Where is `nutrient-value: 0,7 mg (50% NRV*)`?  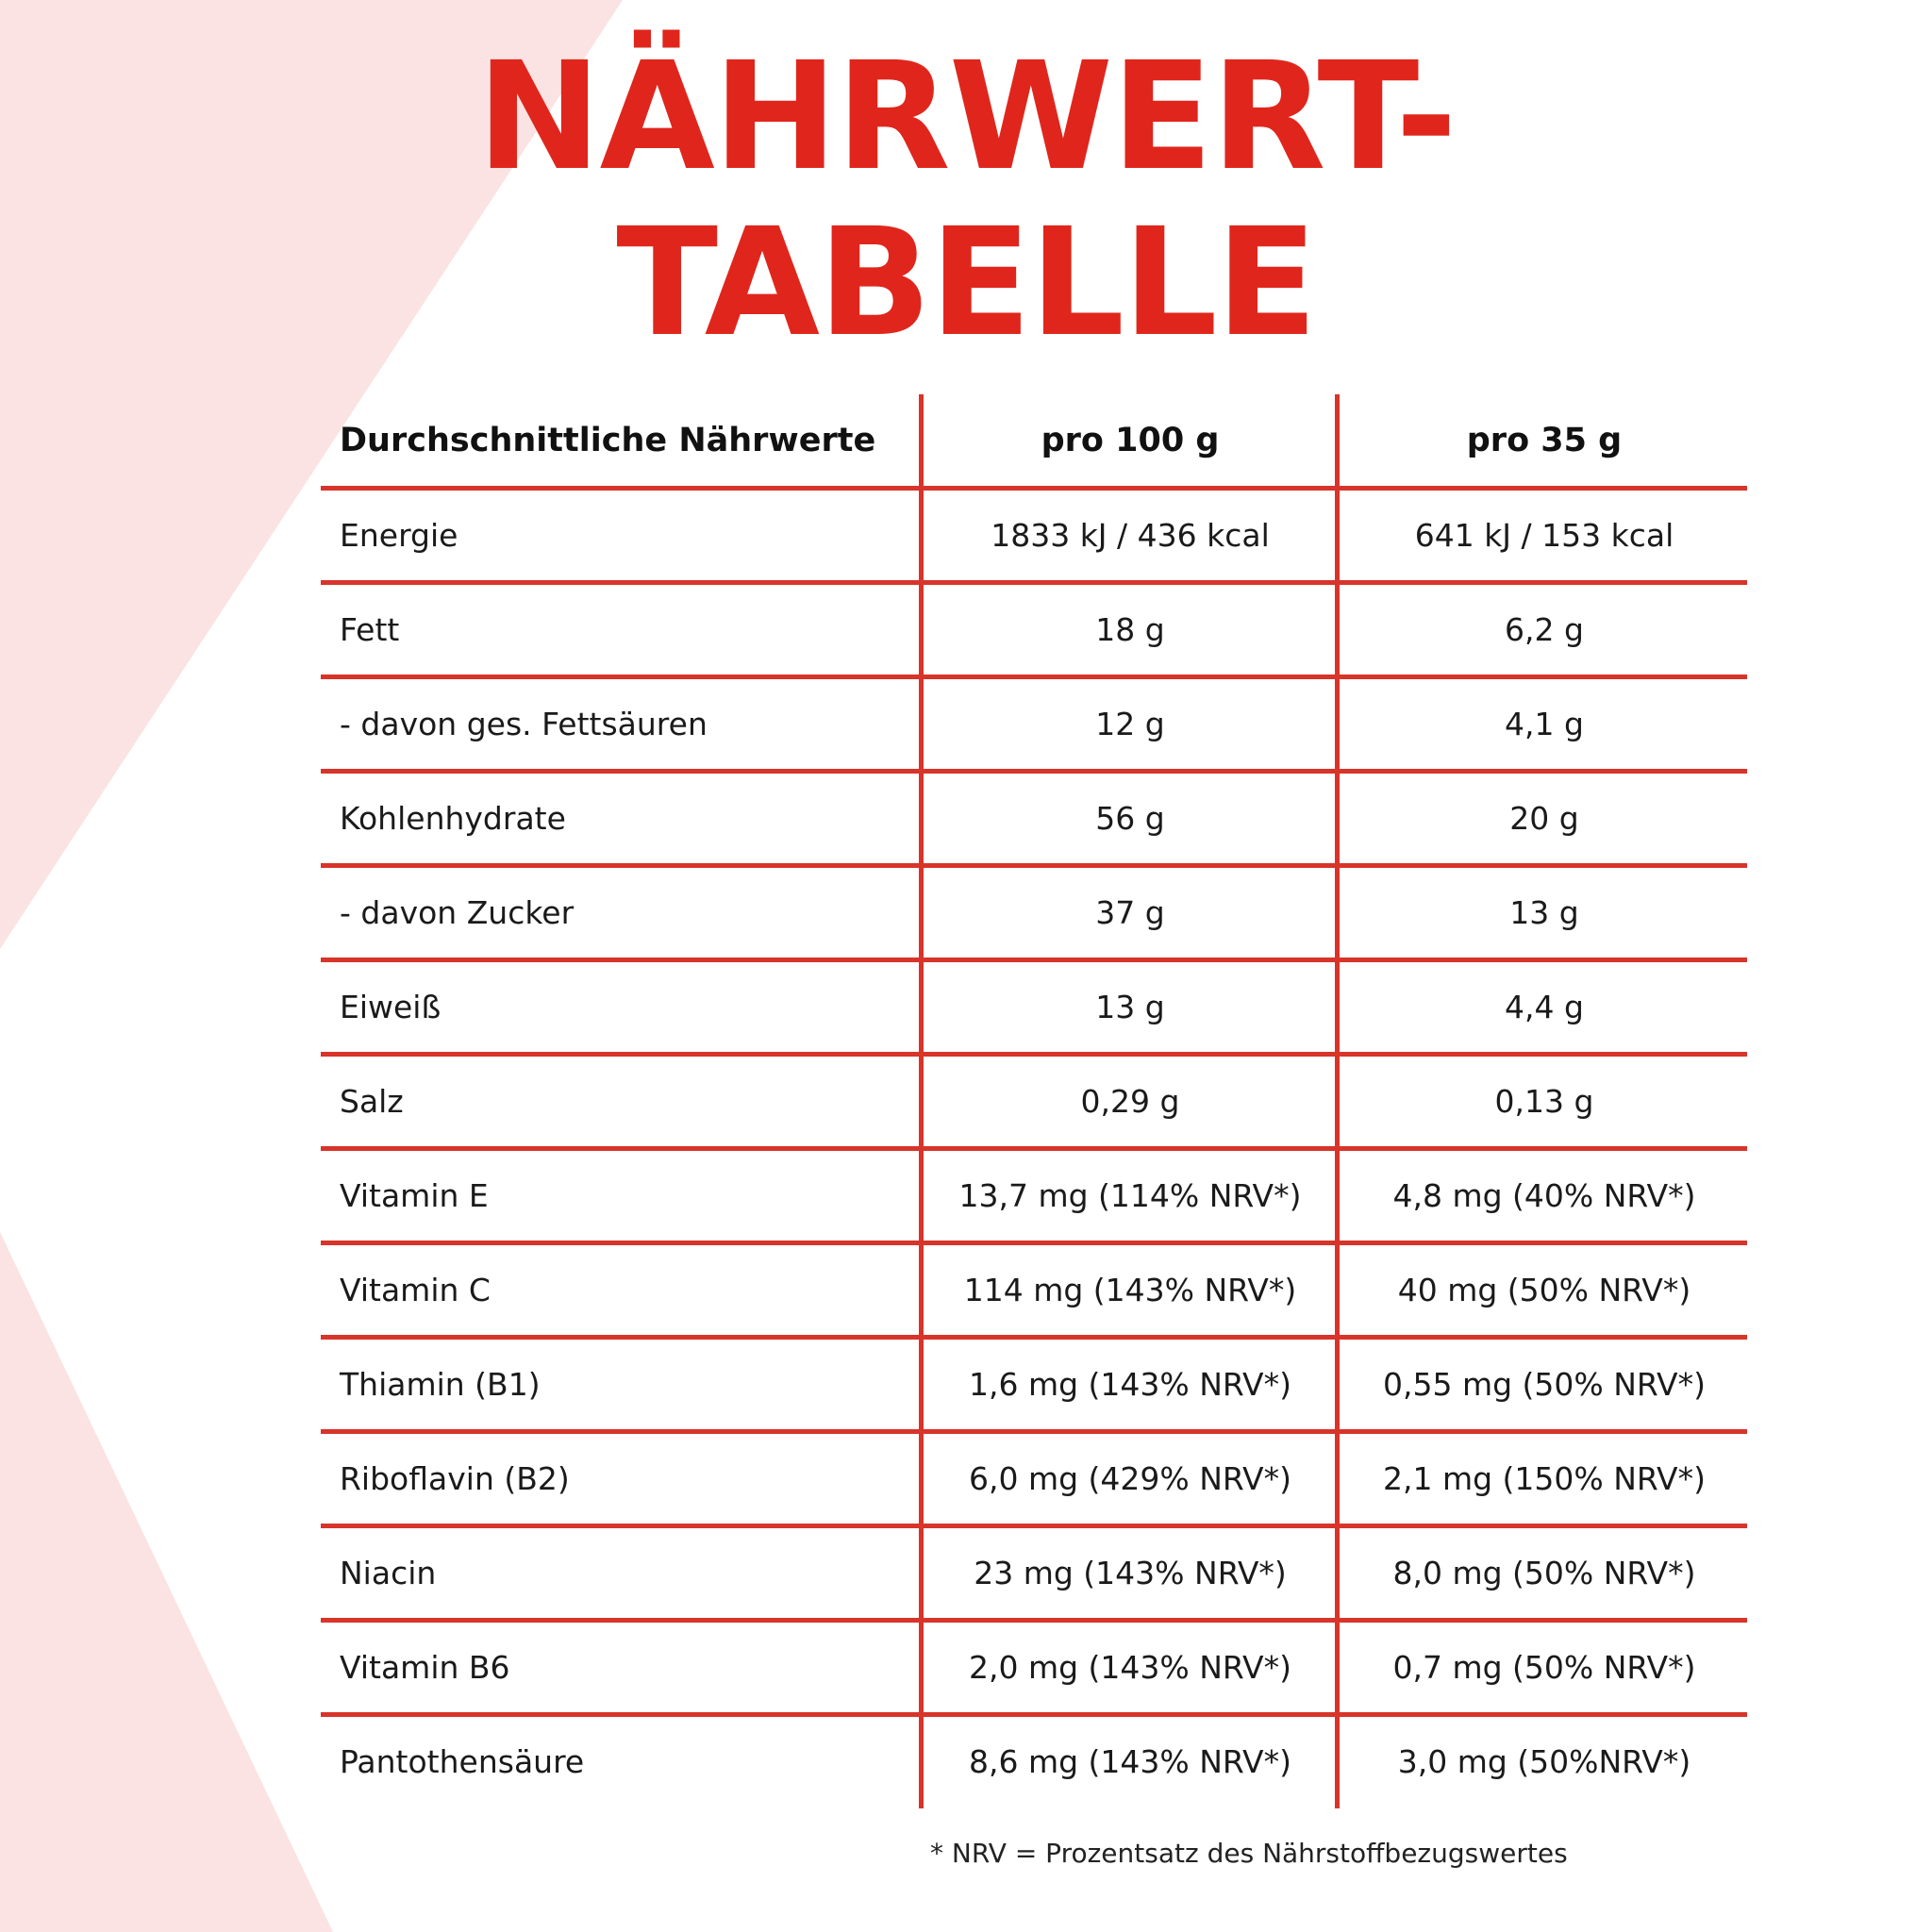
nutrient-value: 0,7 mg (50% NRV*) is located at coordinates (1544, 1667).